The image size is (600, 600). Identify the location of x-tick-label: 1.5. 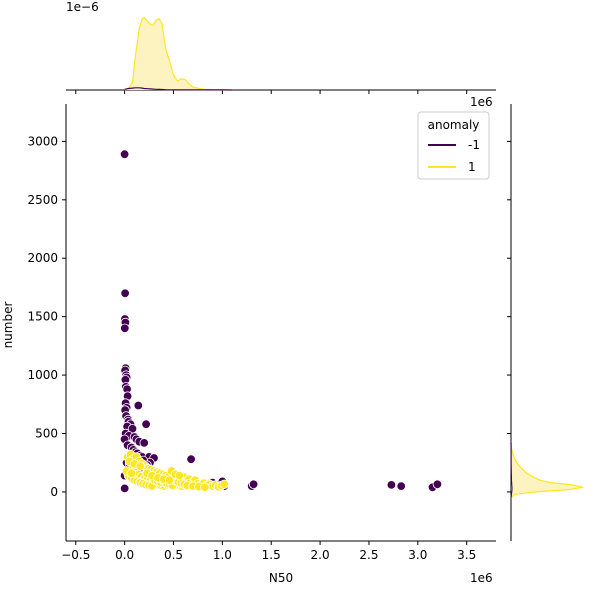
(271, 555).